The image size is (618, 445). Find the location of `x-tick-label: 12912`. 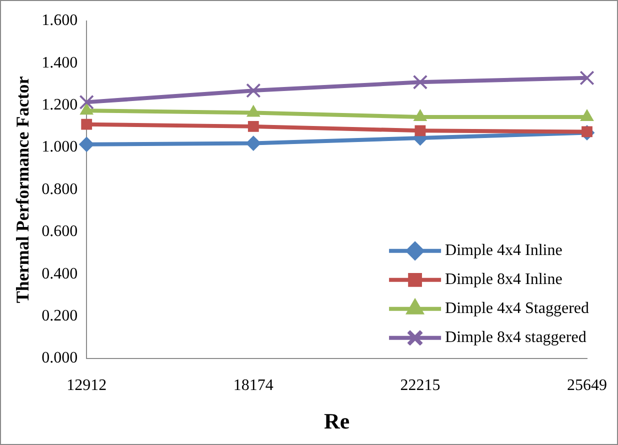

x-tick-label: 12912 is located at coordinates (86, 385).